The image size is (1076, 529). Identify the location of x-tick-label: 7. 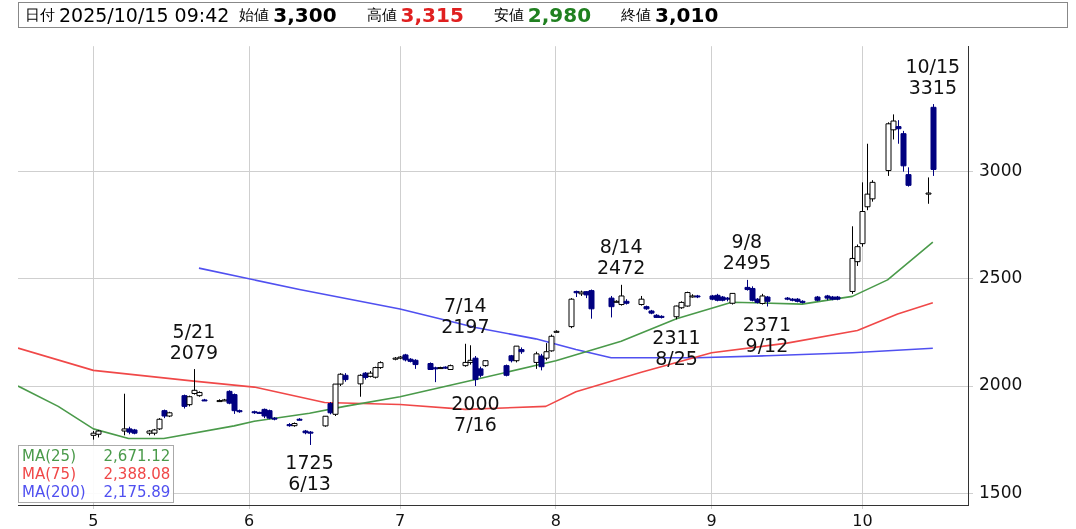
(400, 519).